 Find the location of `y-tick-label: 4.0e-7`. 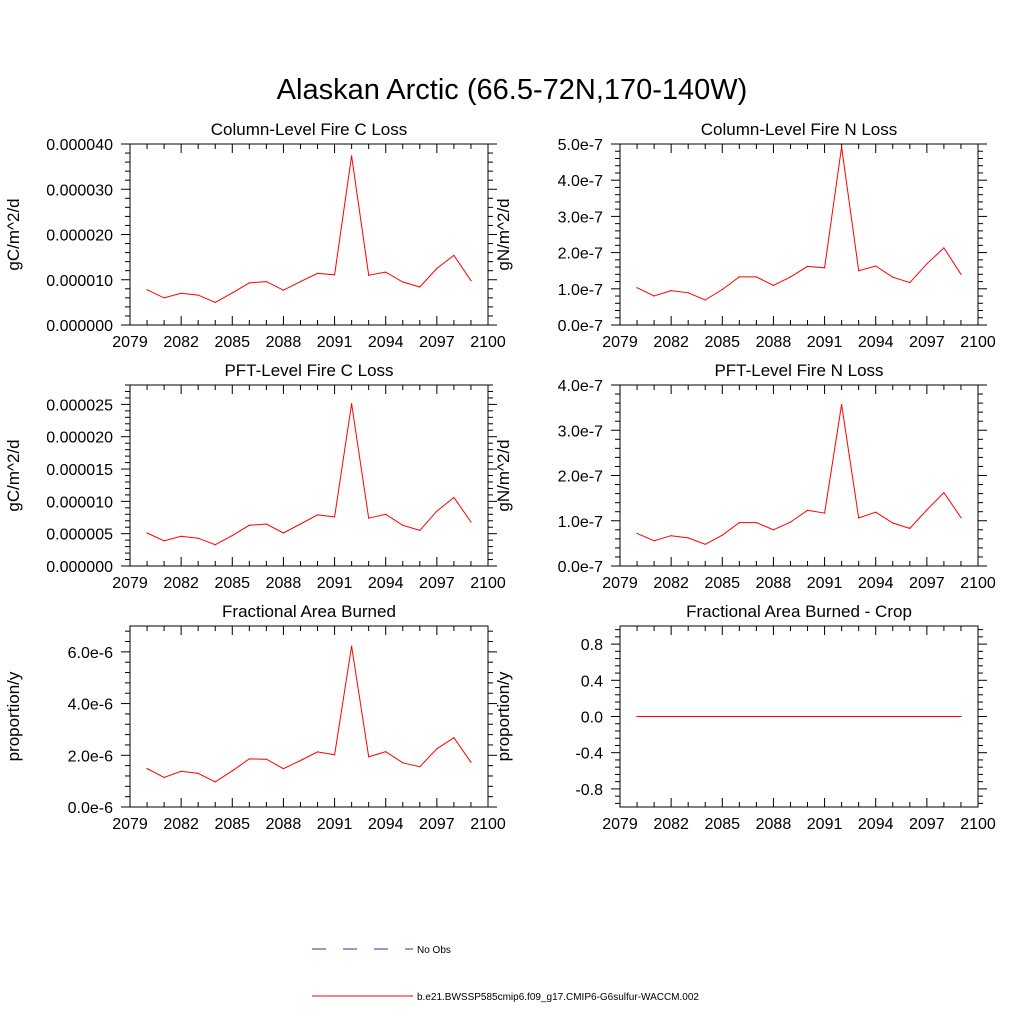

y-tick-label: 4.0e-7 is located at coordinates (580, 181).